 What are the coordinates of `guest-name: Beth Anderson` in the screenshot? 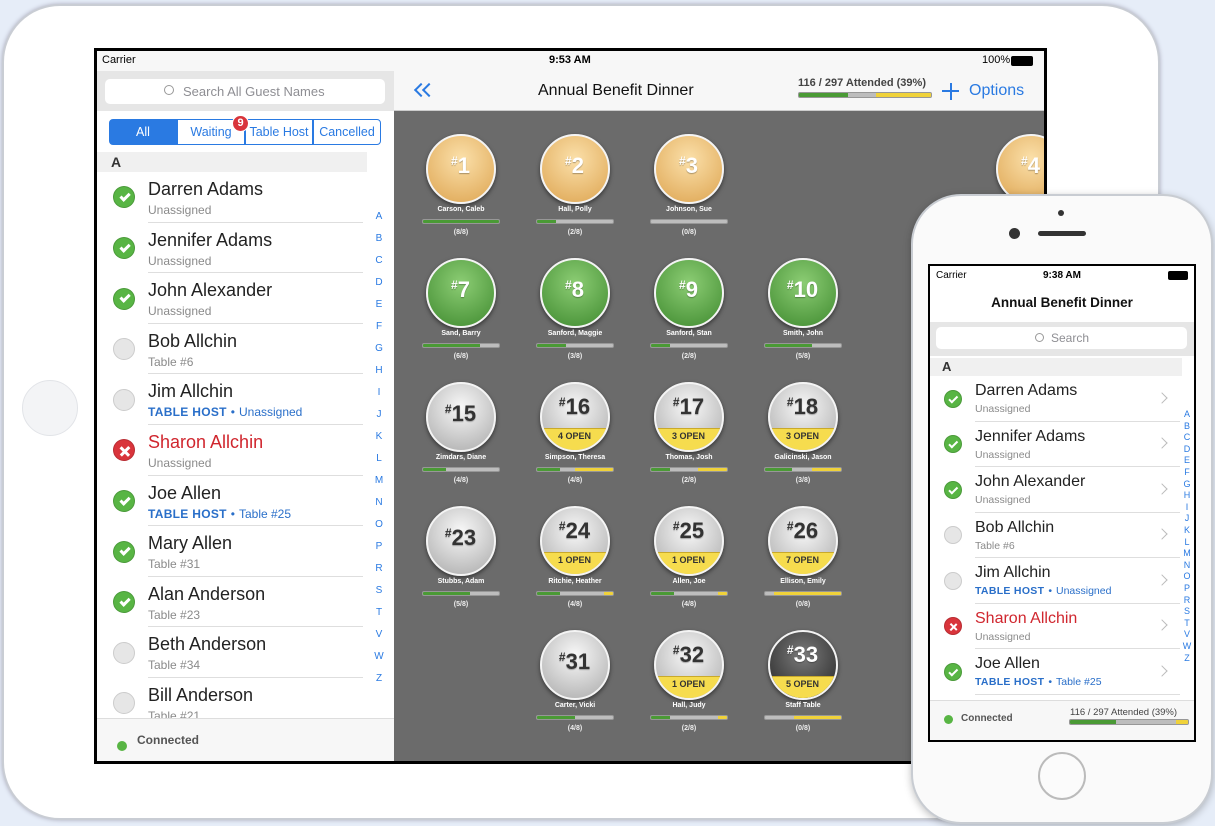 It's located at (207, 644).